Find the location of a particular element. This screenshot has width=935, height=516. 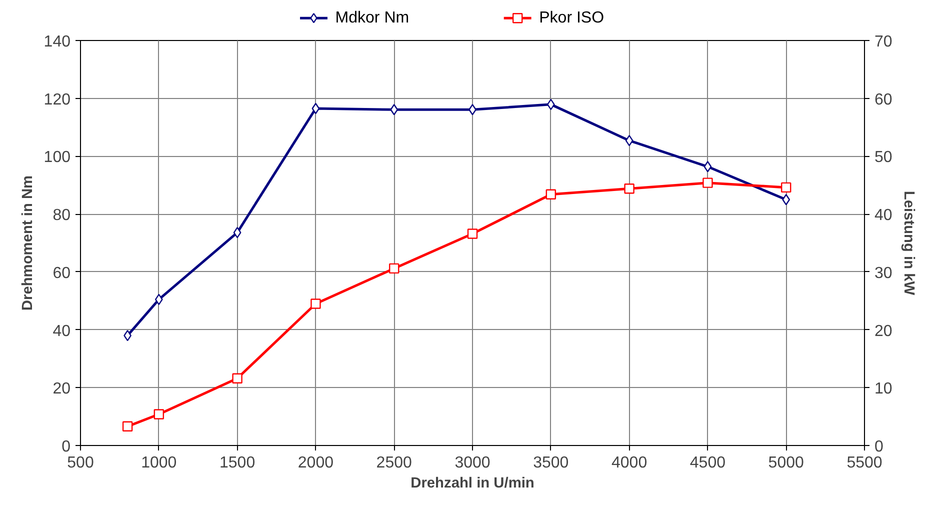

y2-tick-label: 40 is located at coordinates (883, 215).